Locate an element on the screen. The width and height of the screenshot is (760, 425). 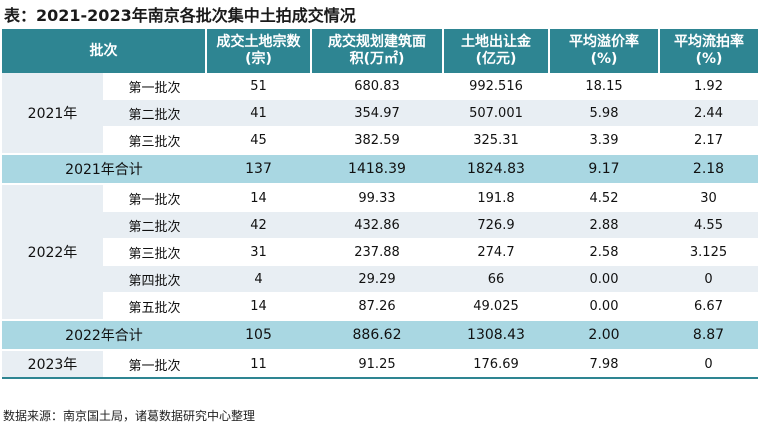
table-row: 第三批次 31 237.88 274.7 2.58 3.125 is located at coordinates (380, 252).